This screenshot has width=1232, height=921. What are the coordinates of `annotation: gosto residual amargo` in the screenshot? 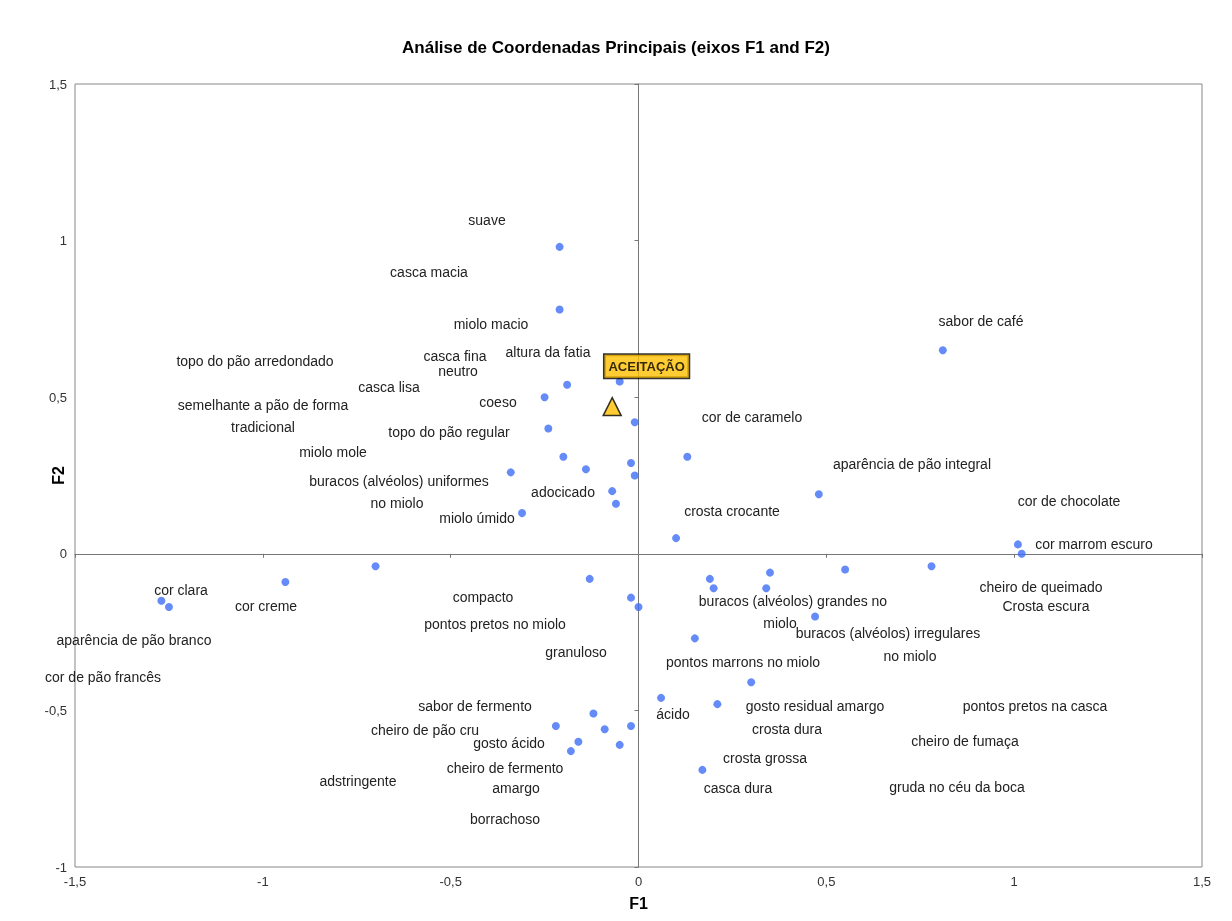 It's located at (815, 706).